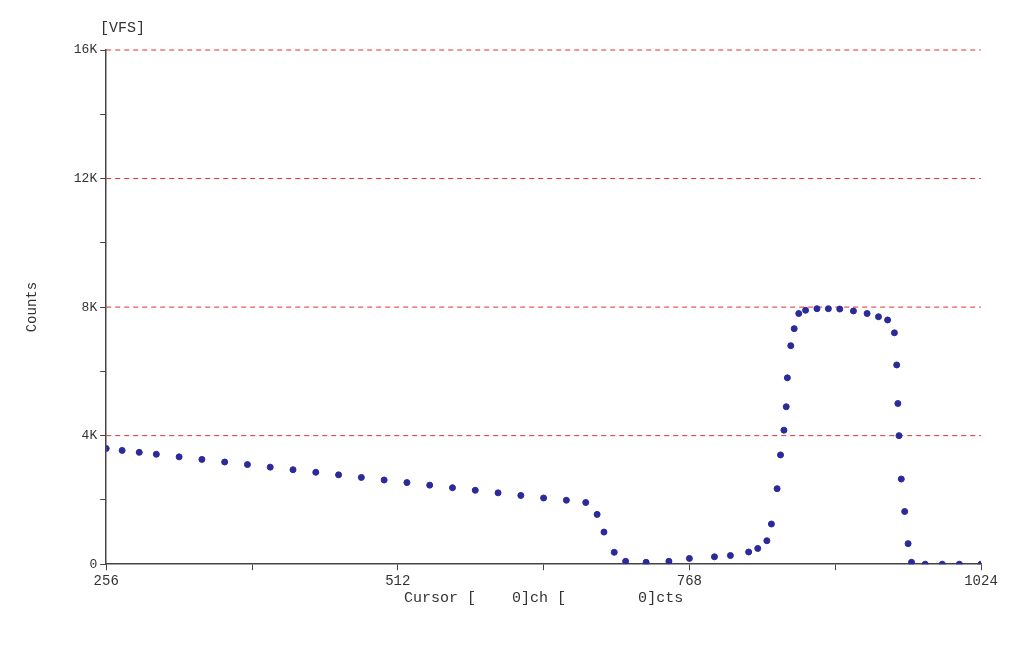 The height and width of the screenshot is (651, 1031). I want to click on y-axis-title: Counts, so click(32, 307).